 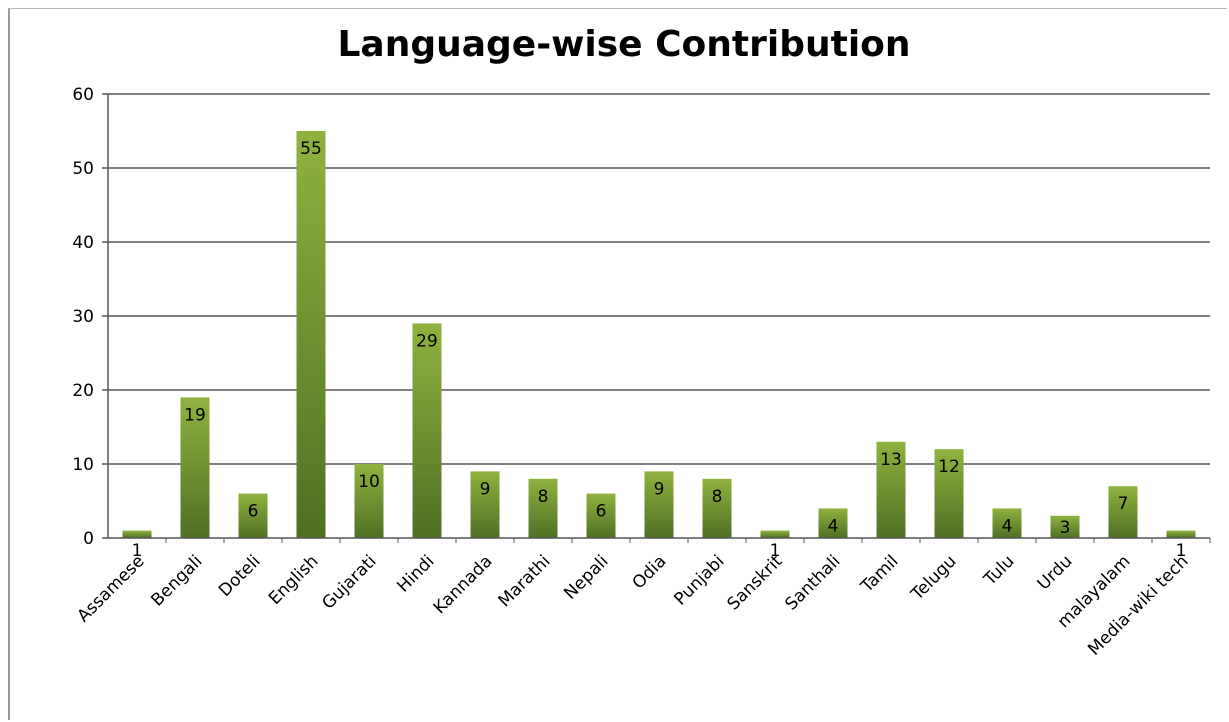 What do you see at coordinates (699, 580) in the screenshot?
I see `x-tick-label: Punjabi` at bounding box center [699, 580].